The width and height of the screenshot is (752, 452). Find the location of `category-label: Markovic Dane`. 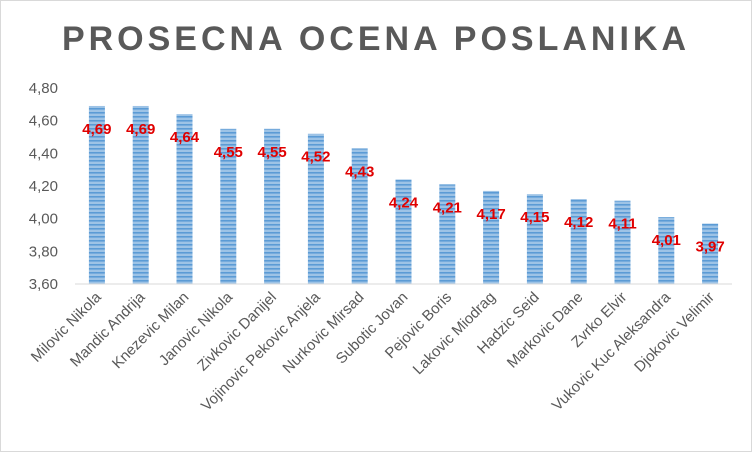

category-label: Markovic Dane is located at coordinates (545, 330).